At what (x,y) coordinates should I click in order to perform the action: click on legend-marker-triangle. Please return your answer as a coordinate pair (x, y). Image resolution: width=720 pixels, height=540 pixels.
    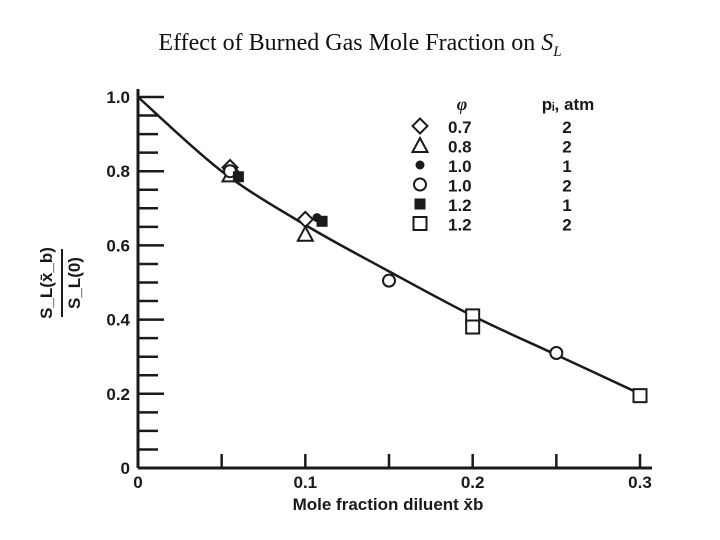
    Looking at the image, I should click on (420, 144).